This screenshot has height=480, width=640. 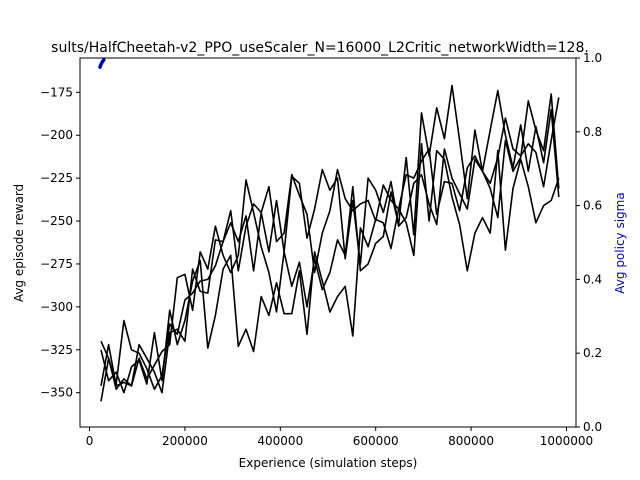 I want to click on x-tick-label: 1000000, so click(x=566, y=441).